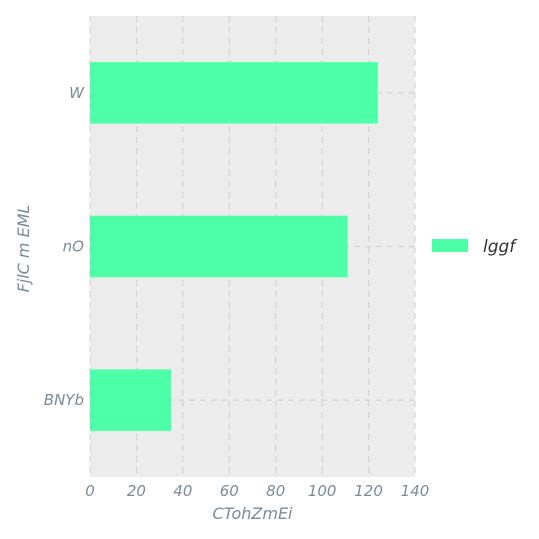  I want to click on y-tick-label: W, so click(77, 93).